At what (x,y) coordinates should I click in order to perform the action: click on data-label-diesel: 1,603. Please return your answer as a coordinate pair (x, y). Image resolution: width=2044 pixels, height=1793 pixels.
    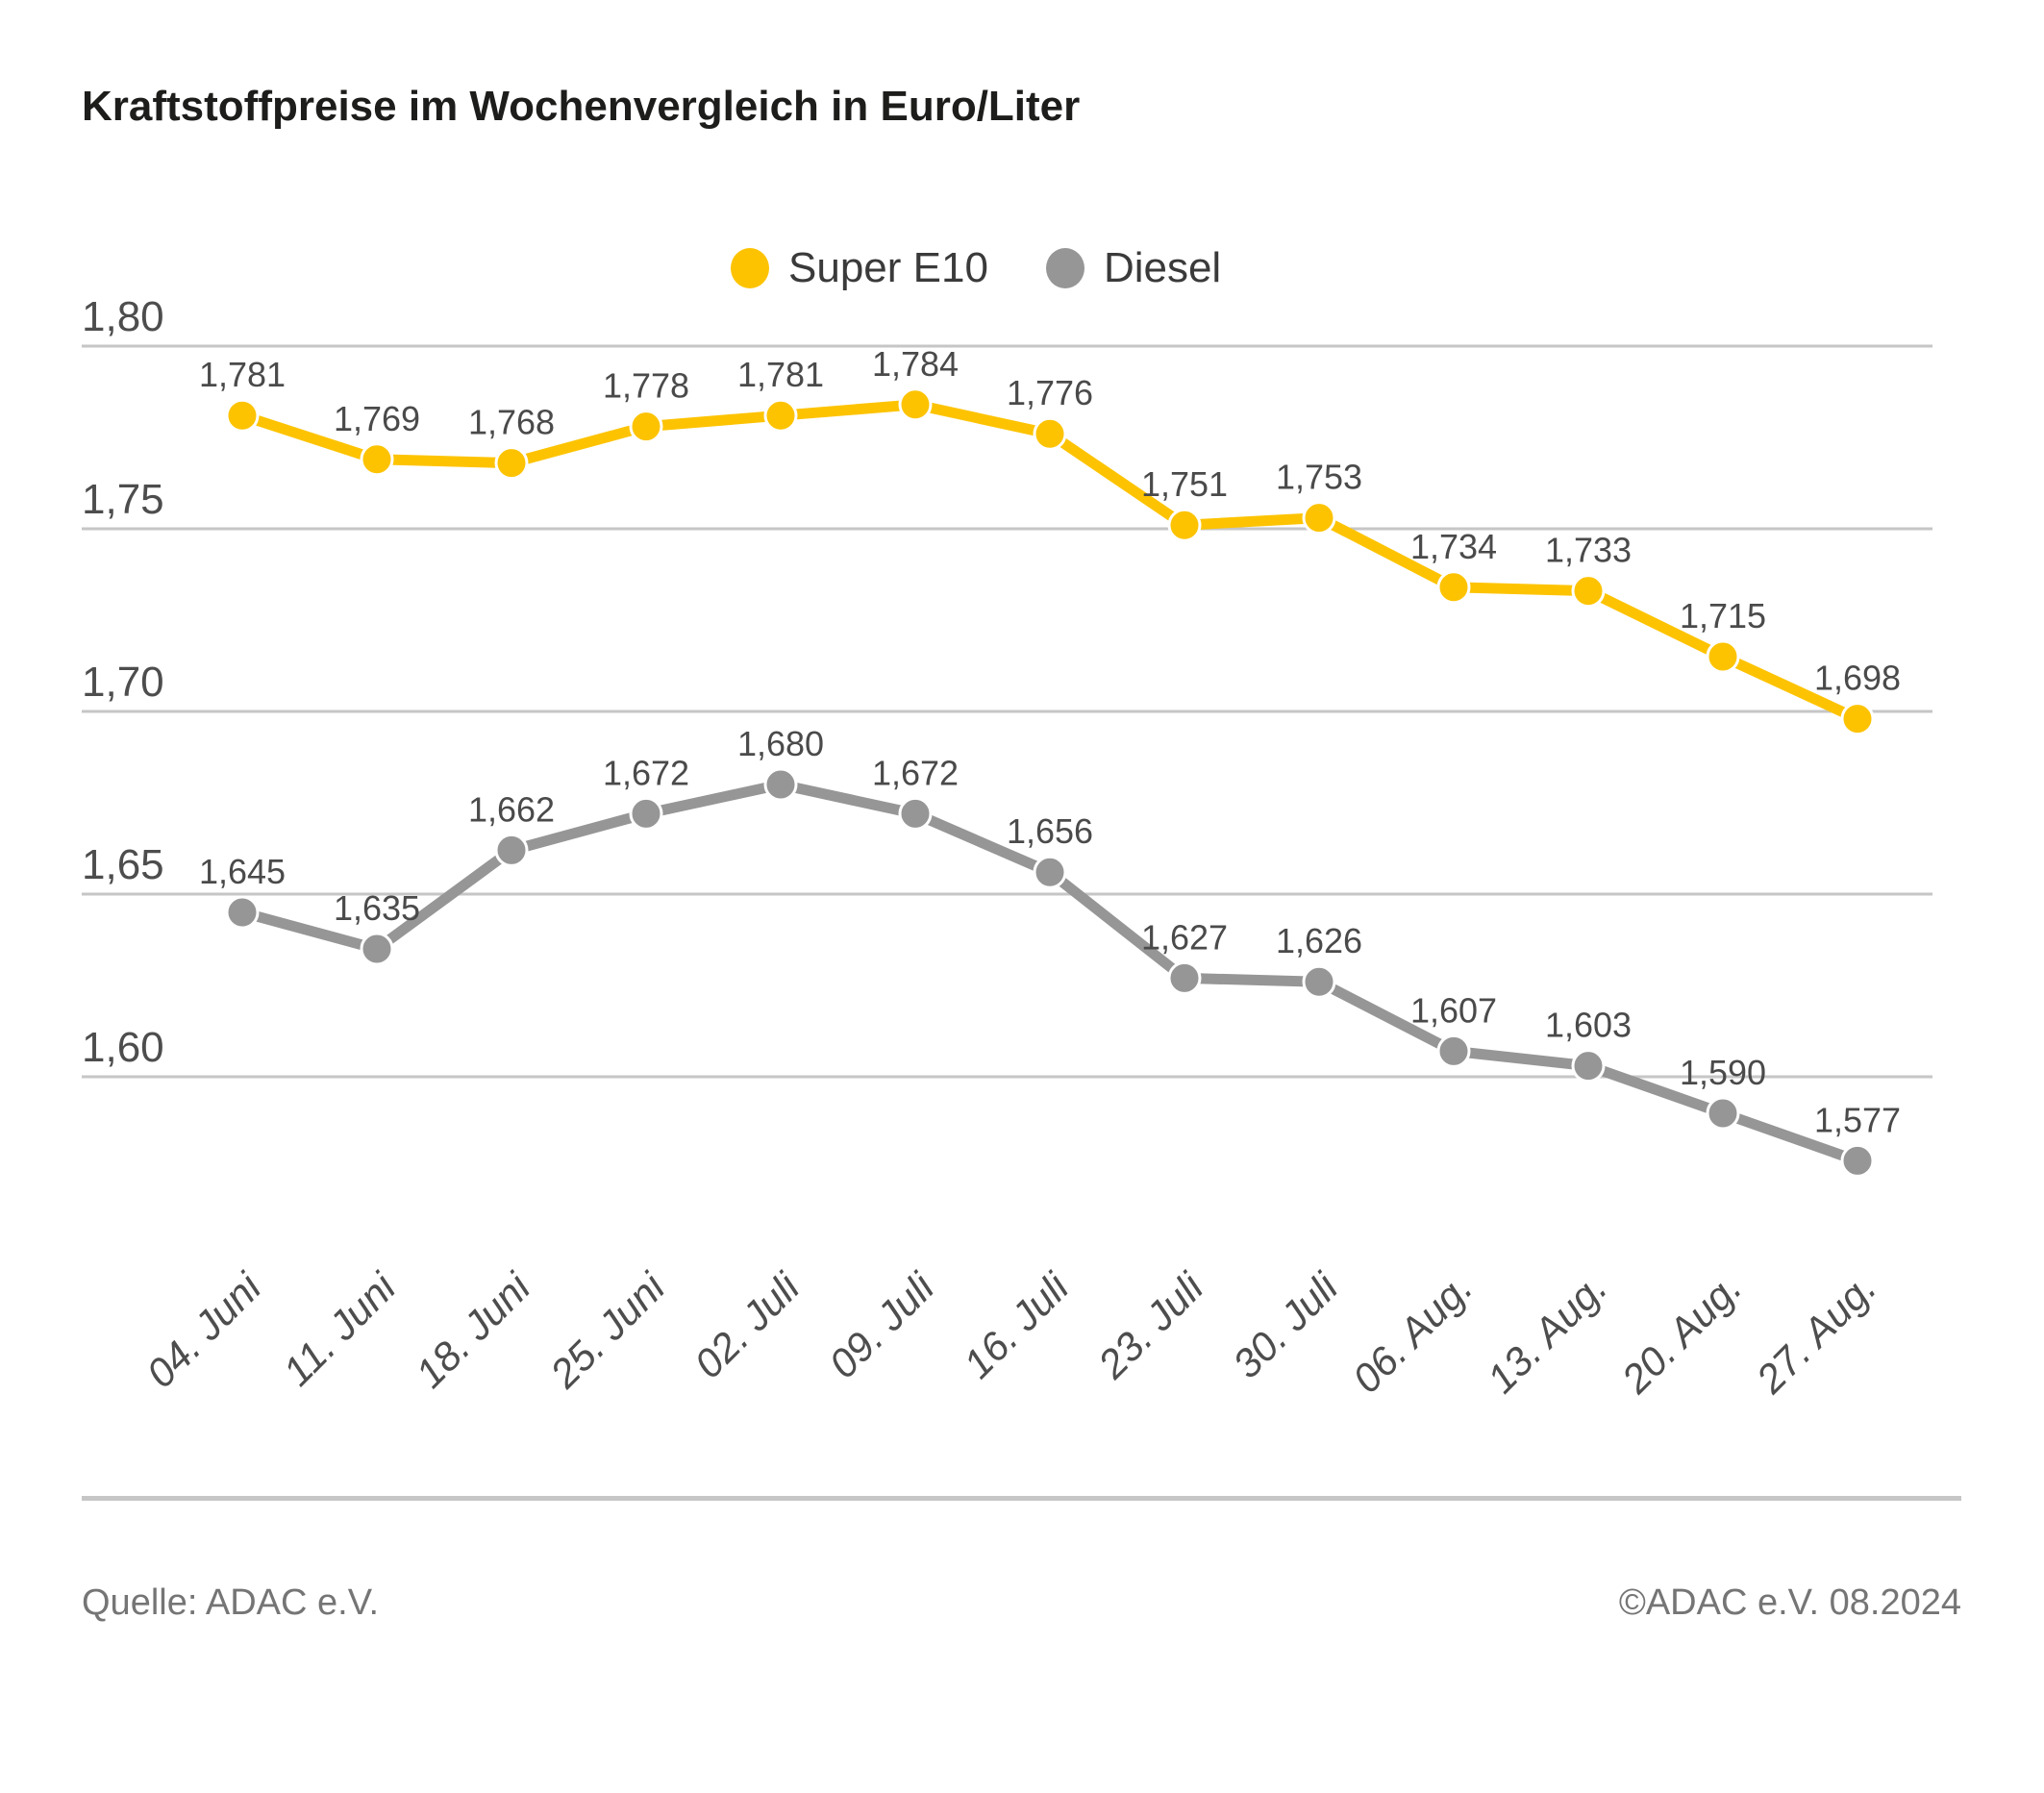
    Looking at the image, I should click on (1588, 1025).